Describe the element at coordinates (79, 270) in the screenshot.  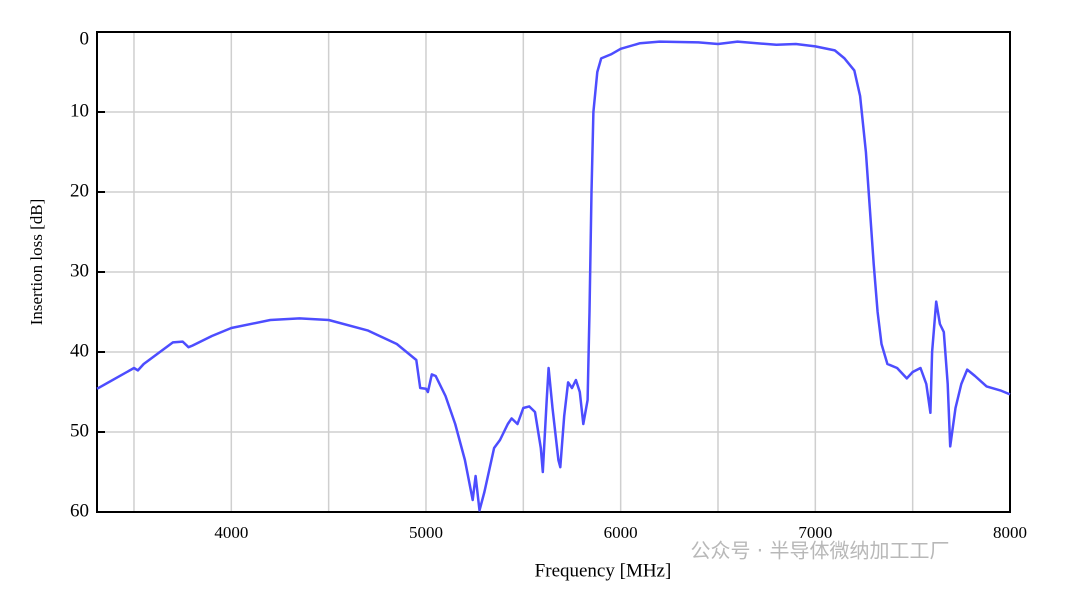
I see `y-tick-label: 30` at that location.